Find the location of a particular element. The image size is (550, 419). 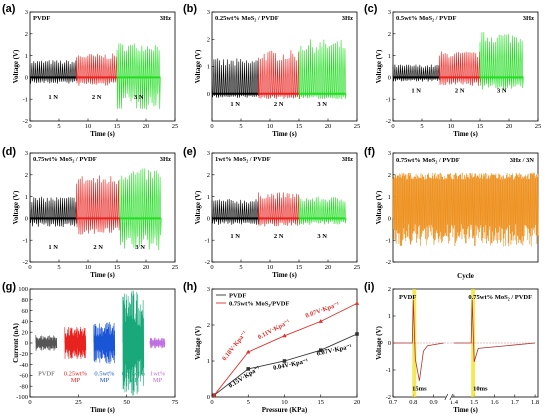

x-tick-label: 1.5 is located at coordinates (474, 402).